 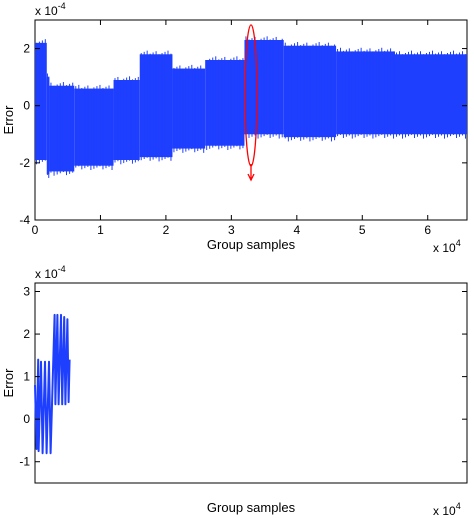 What do you see at coordinates (8, 120) in the screenshot?
I see `y-axis-label-top: Error` at bounding box center [8, 120].